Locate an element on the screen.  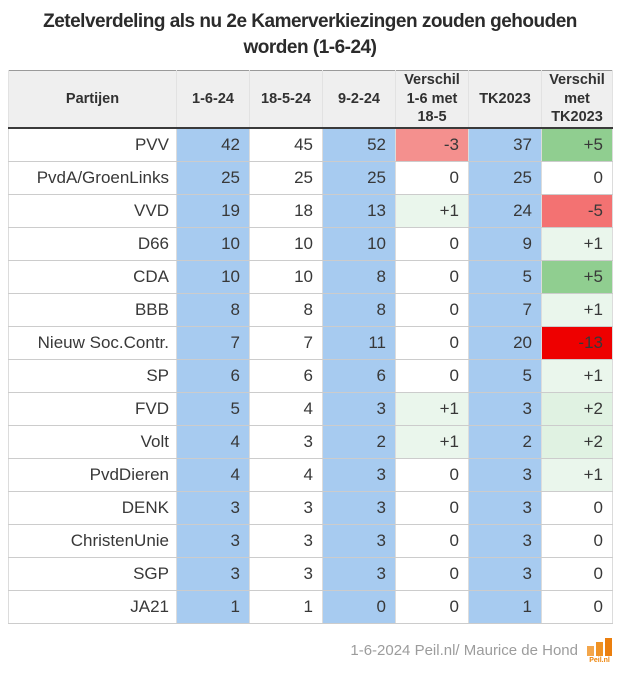
col-header-9-2-24: 9-2-24 is located at coordinates (359, 99).